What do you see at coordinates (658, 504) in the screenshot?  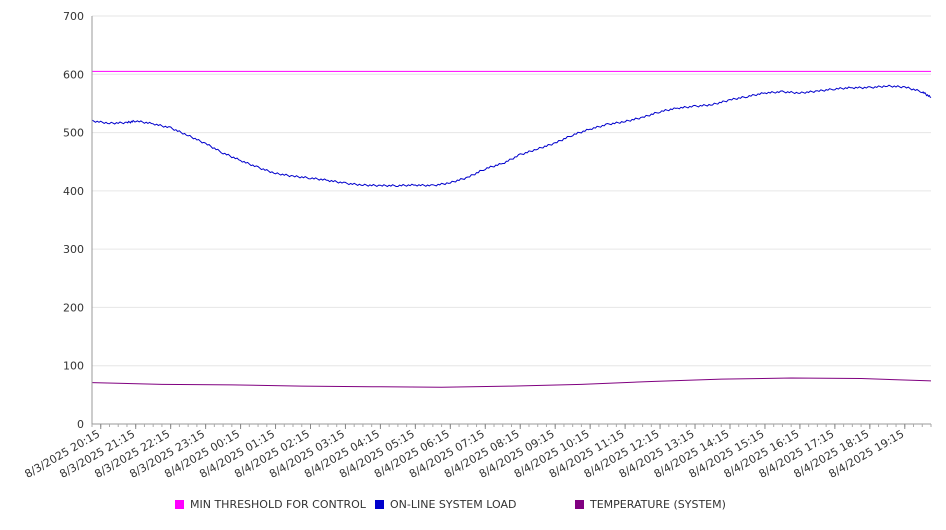 I see `legend-label-temperature: TEMPERATURE (SYSTEM)` at bounding box center [658, 504].